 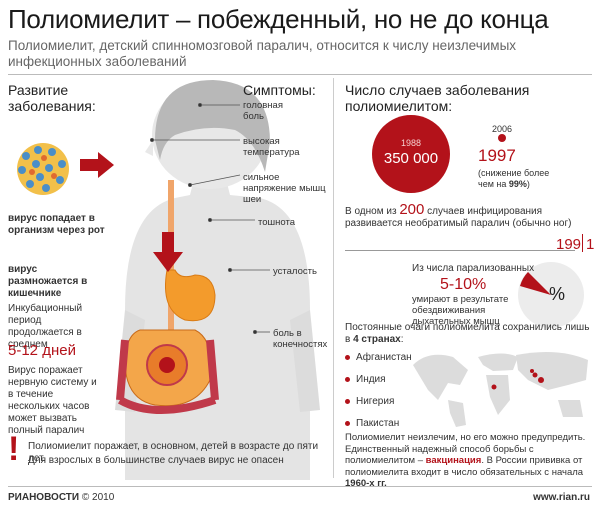 I want to click on footer-site-link: www.rian.ru, so click(x=561, y=497).